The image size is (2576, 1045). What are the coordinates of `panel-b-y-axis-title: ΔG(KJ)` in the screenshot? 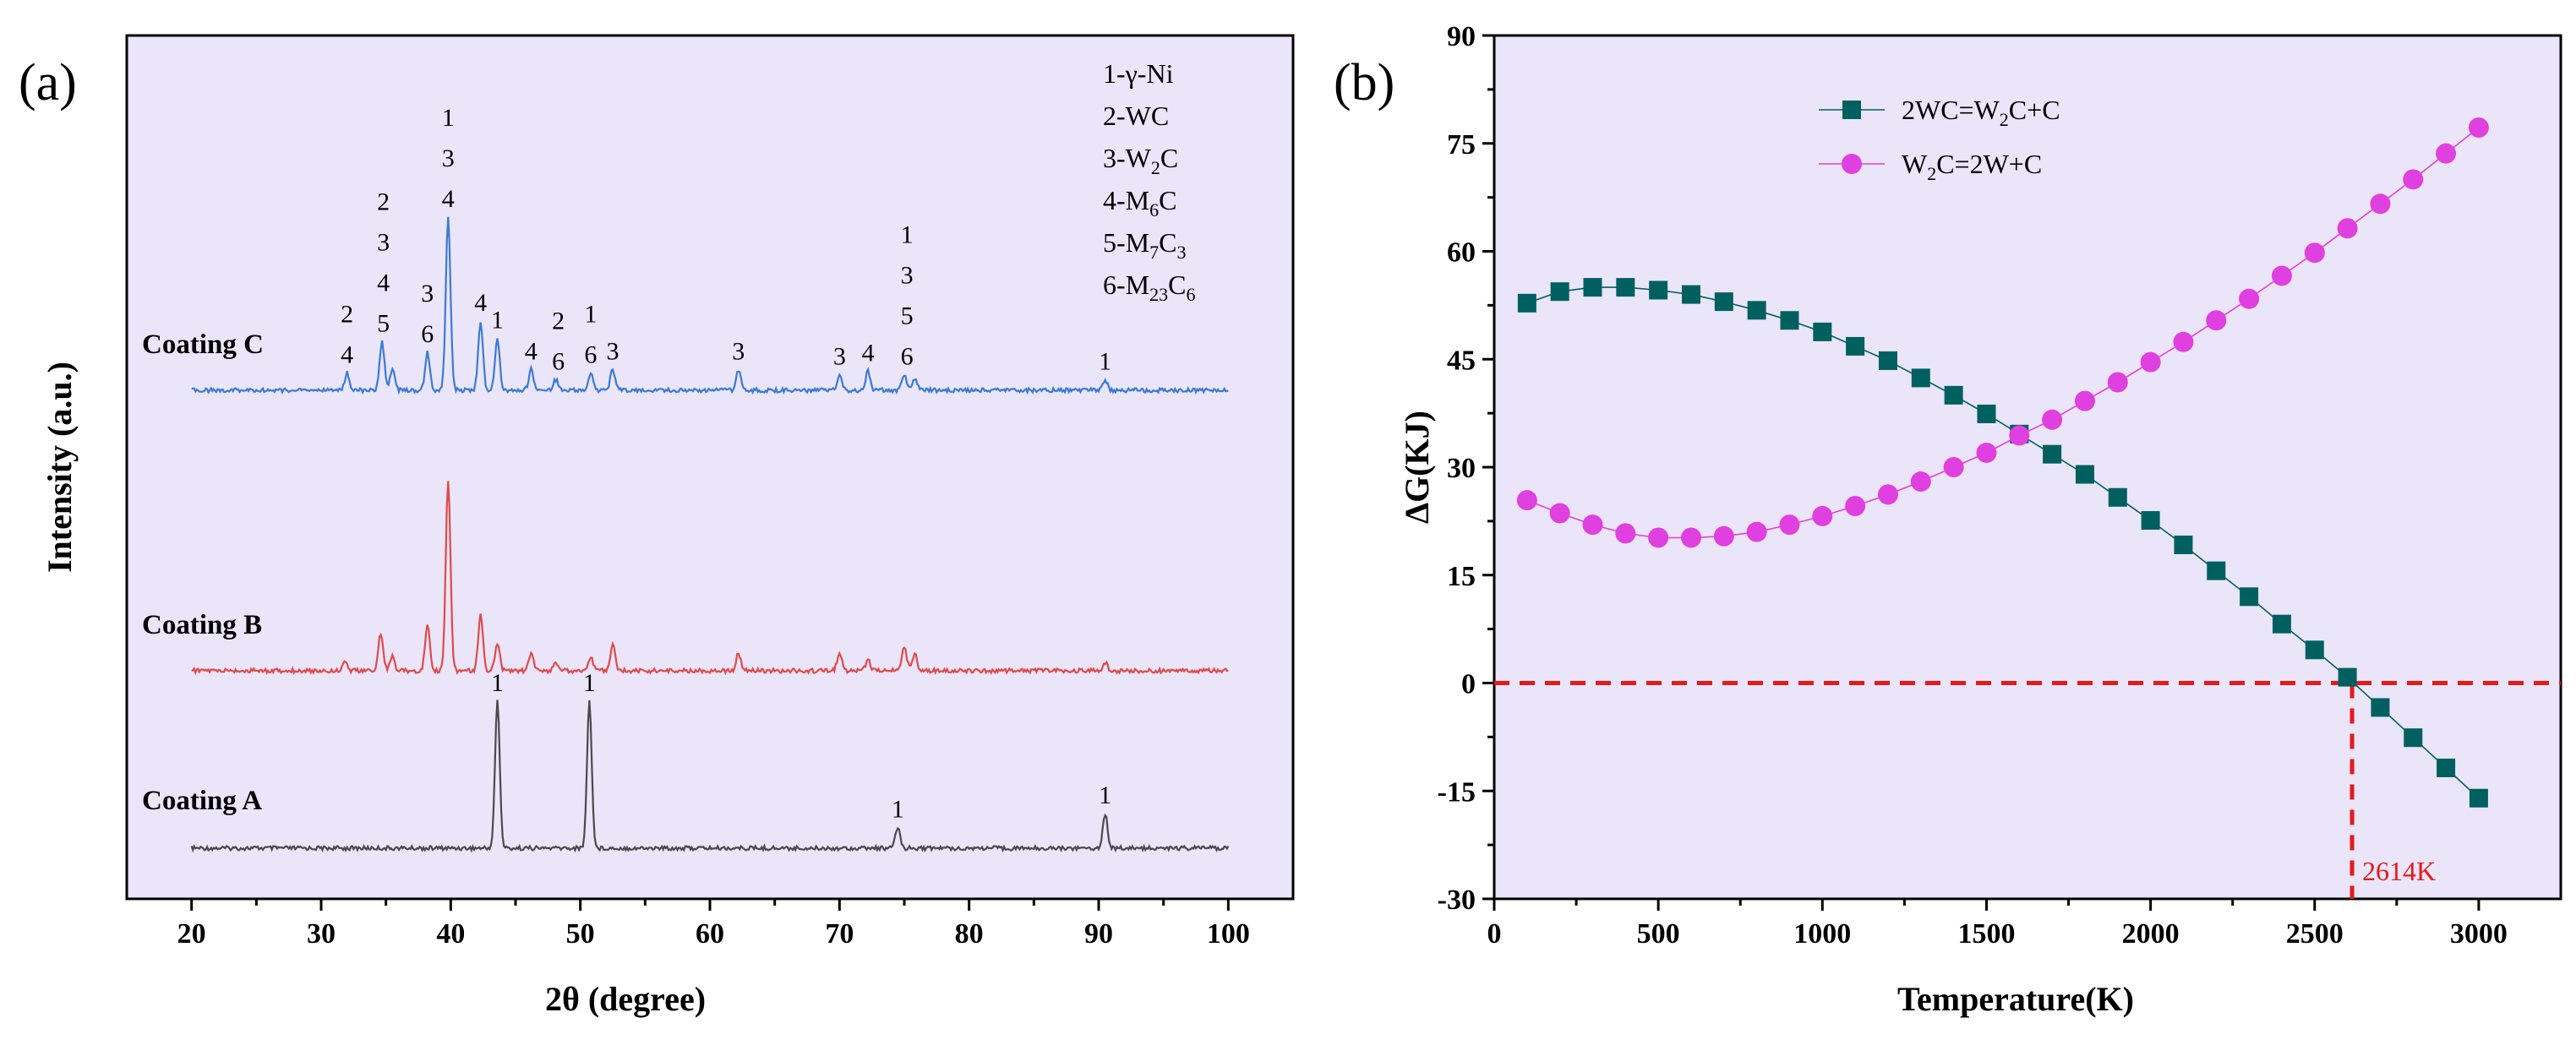 It's located at (1417, 468).